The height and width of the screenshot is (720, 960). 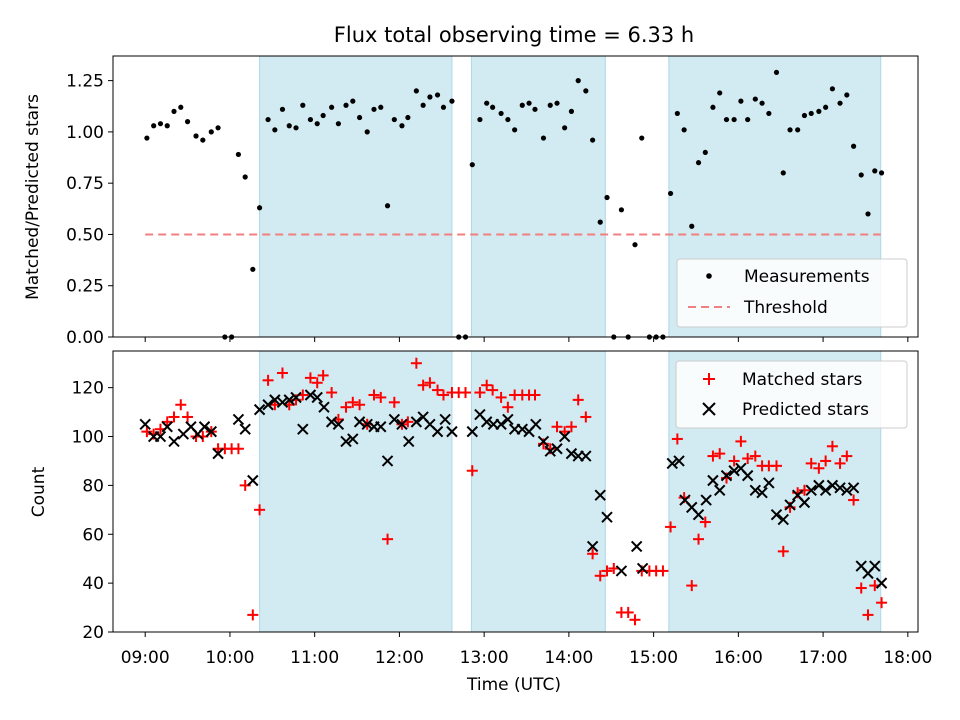 What do you see at coordinates (314, 658) in the screenshot?
I see `count-x-tick-label: 11:00` at bounding box center [314, 658].